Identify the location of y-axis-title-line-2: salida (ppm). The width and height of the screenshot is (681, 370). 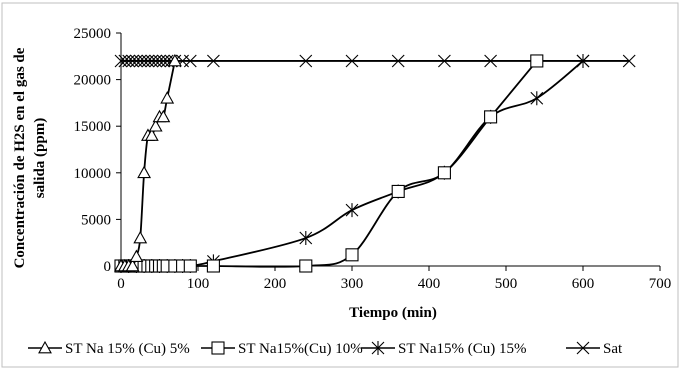
(40, 158).